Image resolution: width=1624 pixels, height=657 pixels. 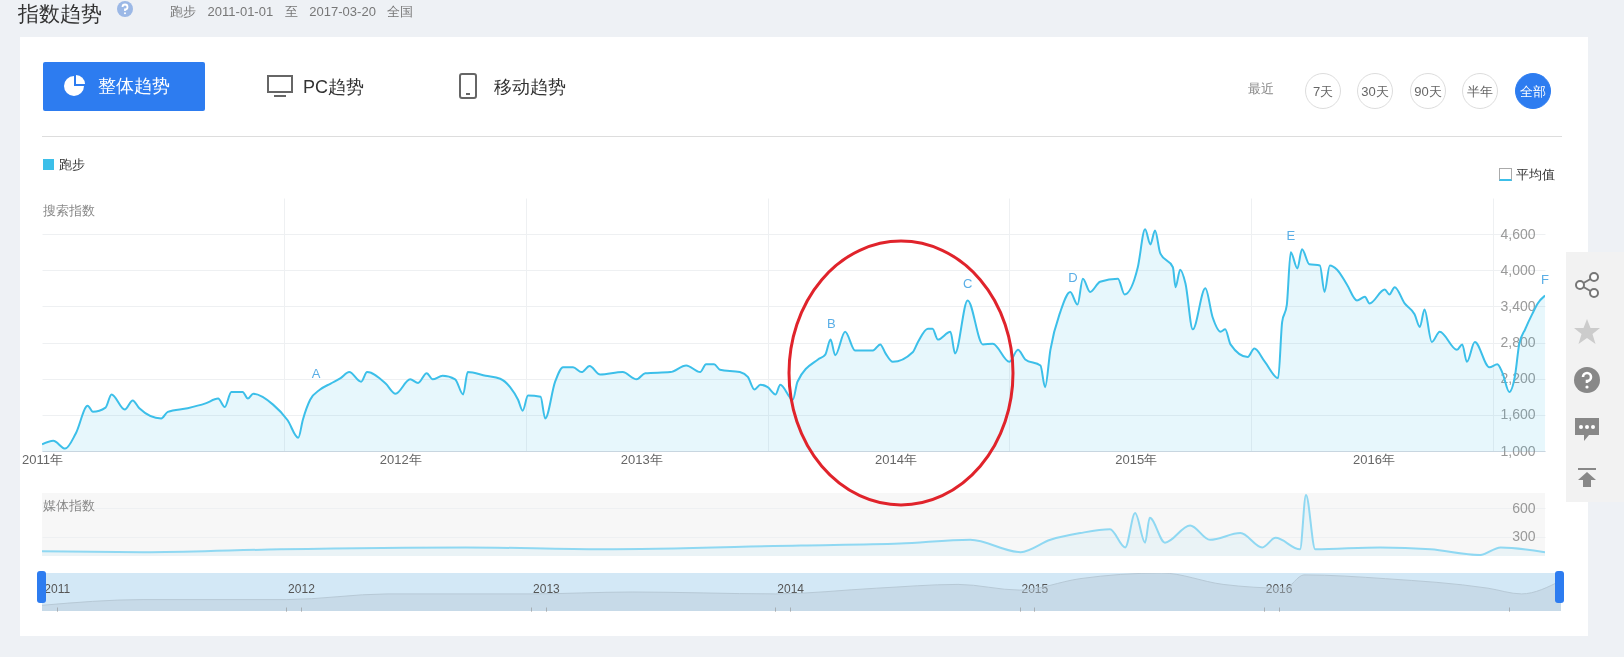 I want to click on y-tick-label: 600, so click(x=1524, y=507).